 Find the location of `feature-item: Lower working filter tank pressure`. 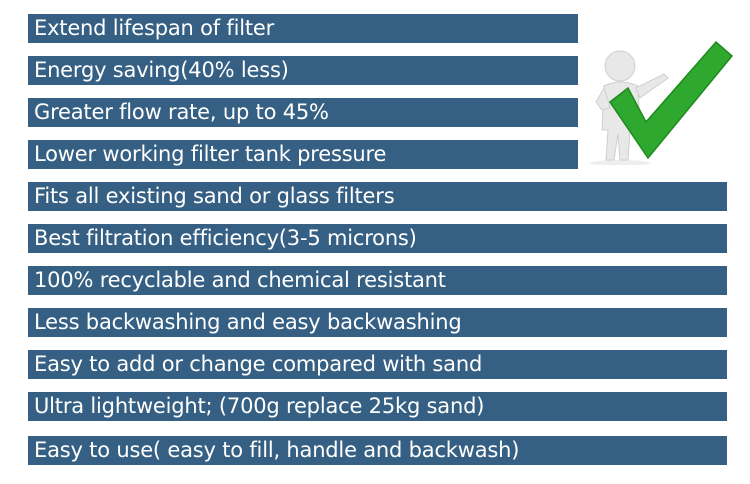

feature-item: Lower working filter tank pressure is located at coordinates (303, 154).